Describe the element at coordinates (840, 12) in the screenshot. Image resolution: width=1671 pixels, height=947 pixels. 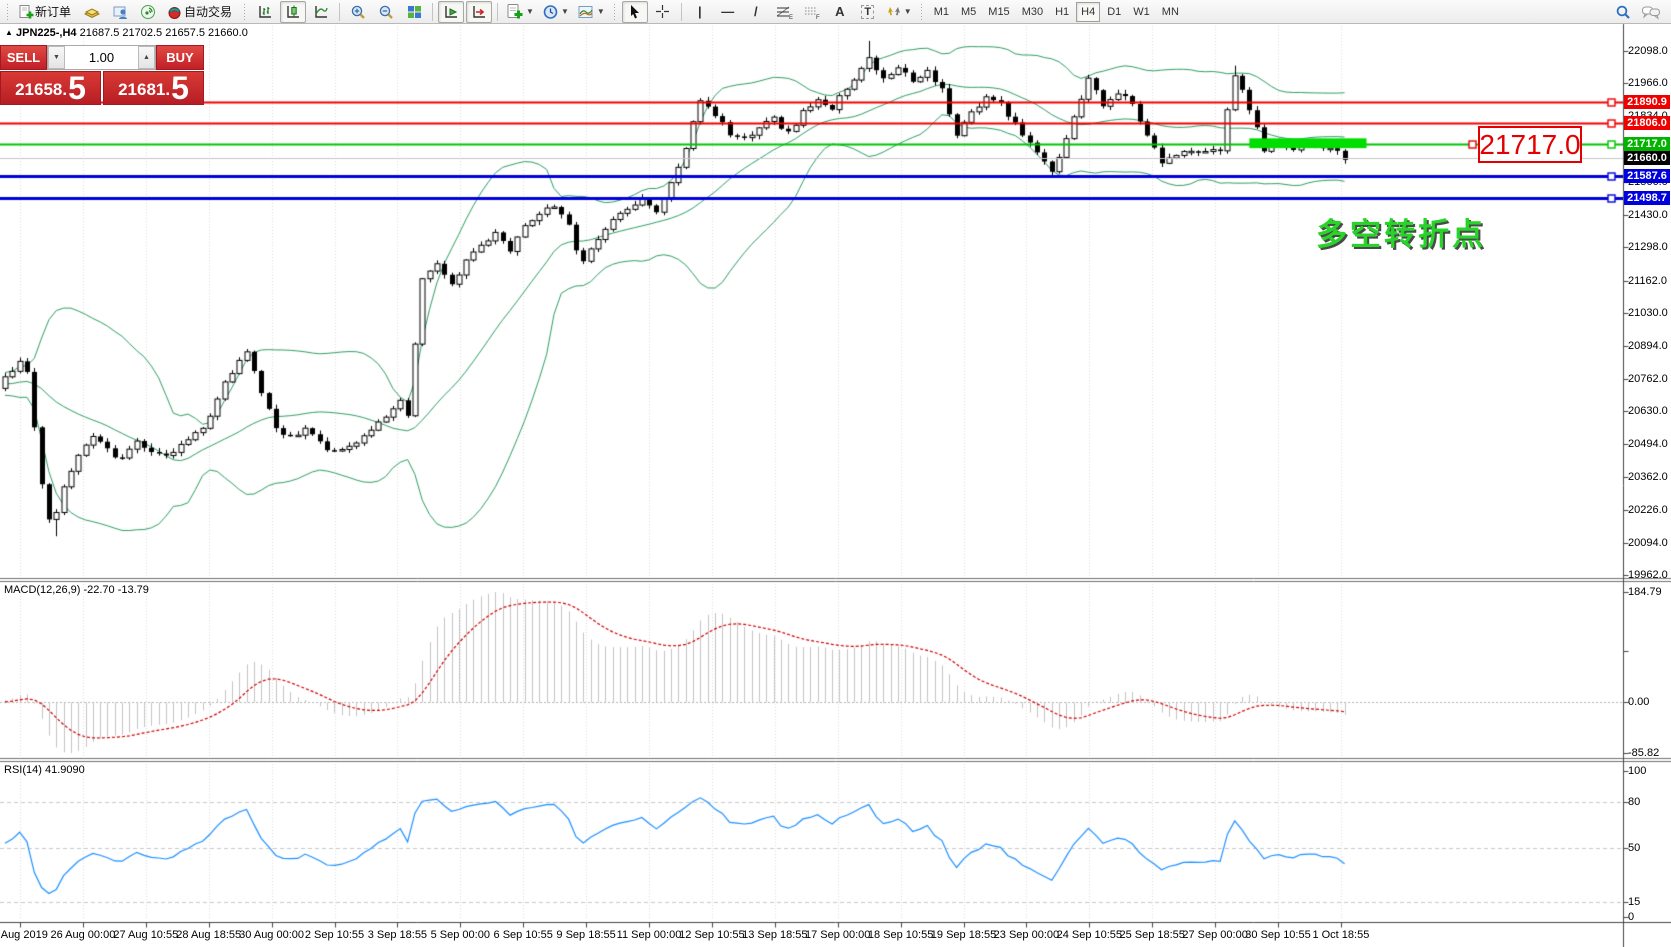
I see `text-tool-button: A` at that location.